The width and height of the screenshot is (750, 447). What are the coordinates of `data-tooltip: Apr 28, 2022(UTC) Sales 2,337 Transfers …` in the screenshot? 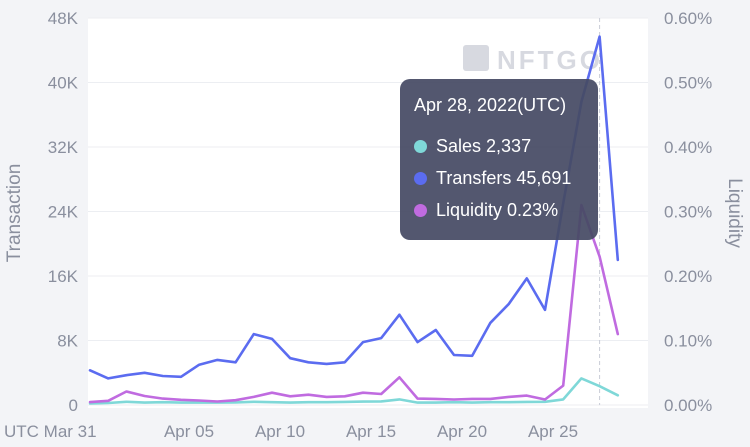 It's located at (499, 159).